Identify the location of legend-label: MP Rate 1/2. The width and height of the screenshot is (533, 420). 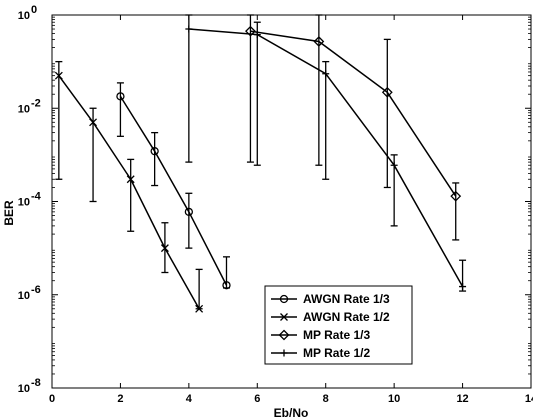
(336, 353).